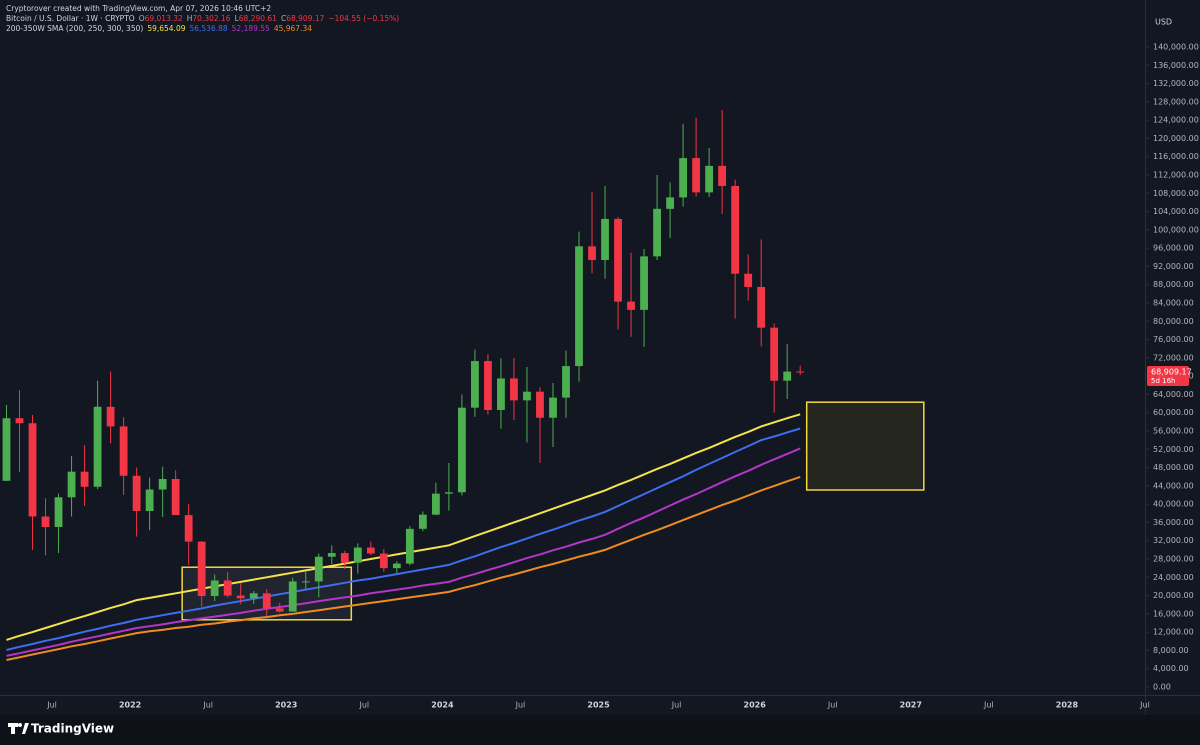 This screenshot has width=1200, height=745. Describe the element at coordinates (1173, 431) in the screenshot. I see `y-tick-label: 56,000.00` at that location.